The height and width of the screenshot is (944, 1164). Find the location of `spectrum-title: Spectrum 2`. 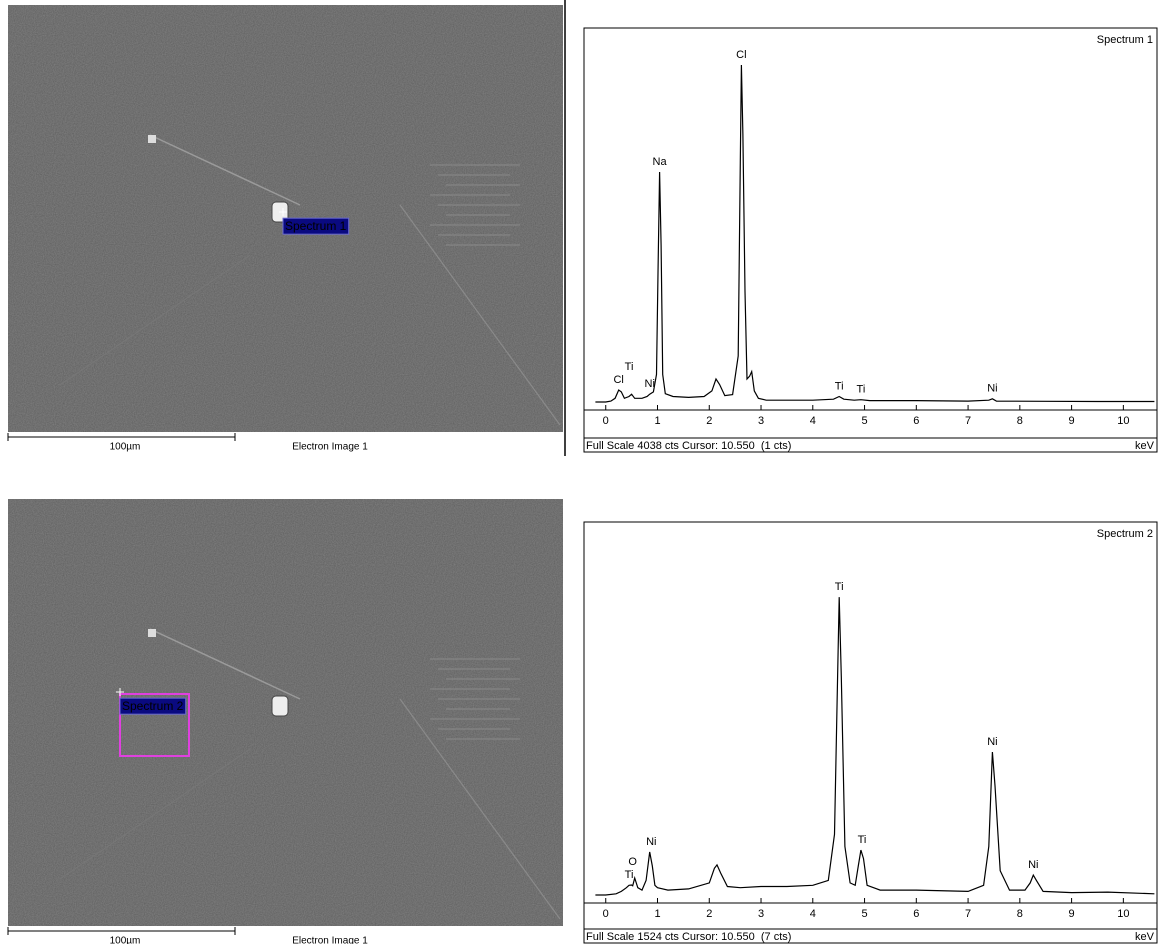

spectrum-title: Spectrum 2 is located at coordinates (1125, 534).